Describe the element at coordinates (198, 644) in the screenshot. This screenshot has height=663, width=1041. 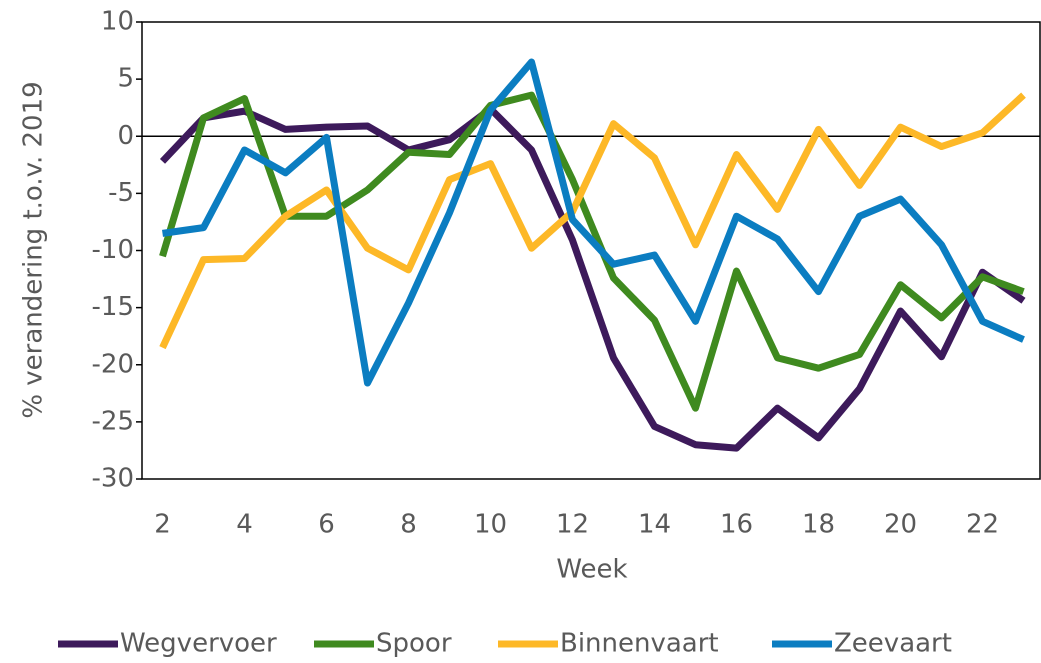
I see `legend-label: Wegvervoer` at that location.